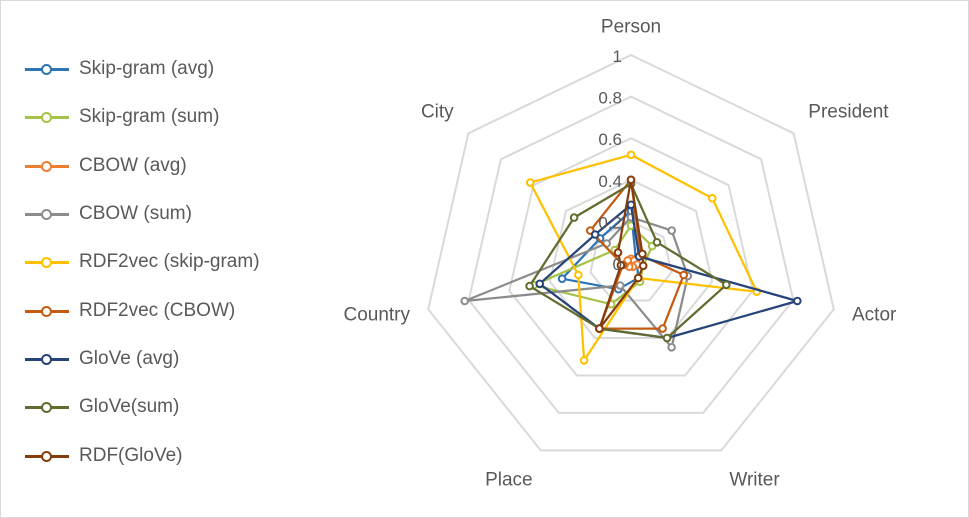 The height and width of the screenshot is (518, 969). Describe the element at coordinates (754, 479) in the screenshot. I see `axis-label-writer: Writer` at that location.